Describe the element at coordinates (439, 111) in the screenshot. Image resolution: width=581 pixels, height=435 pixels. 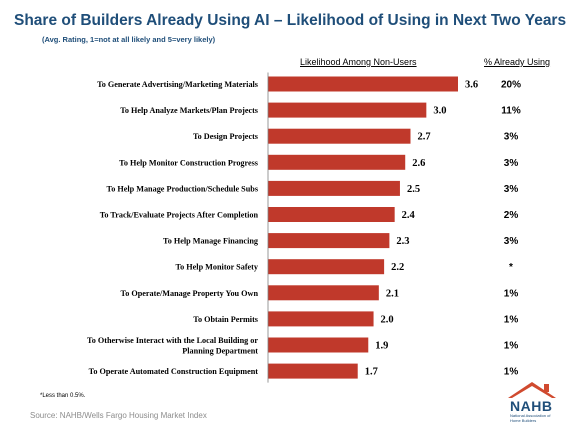
I see `value-label-2: 3.0` at that location.